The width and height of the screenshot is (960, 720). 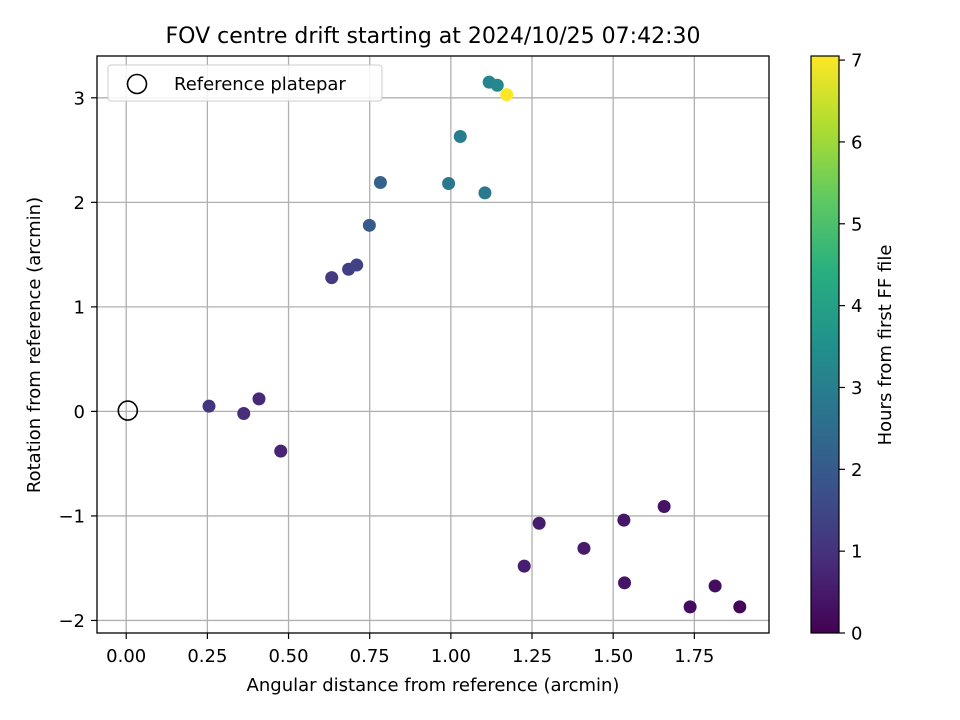 I want to click on x-tick-label: 0.00, so click(x=126, y=656).